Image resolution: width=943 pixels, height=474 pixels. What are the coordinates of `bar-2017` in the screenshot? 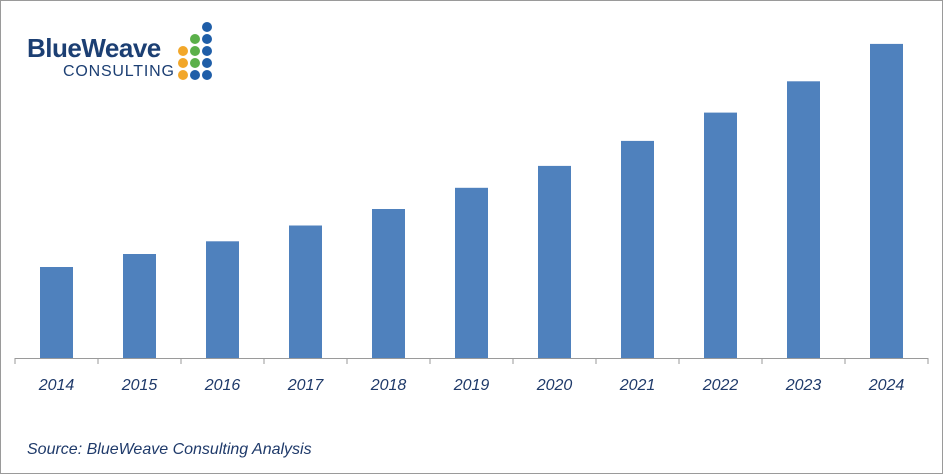 It's located at (305, 291).